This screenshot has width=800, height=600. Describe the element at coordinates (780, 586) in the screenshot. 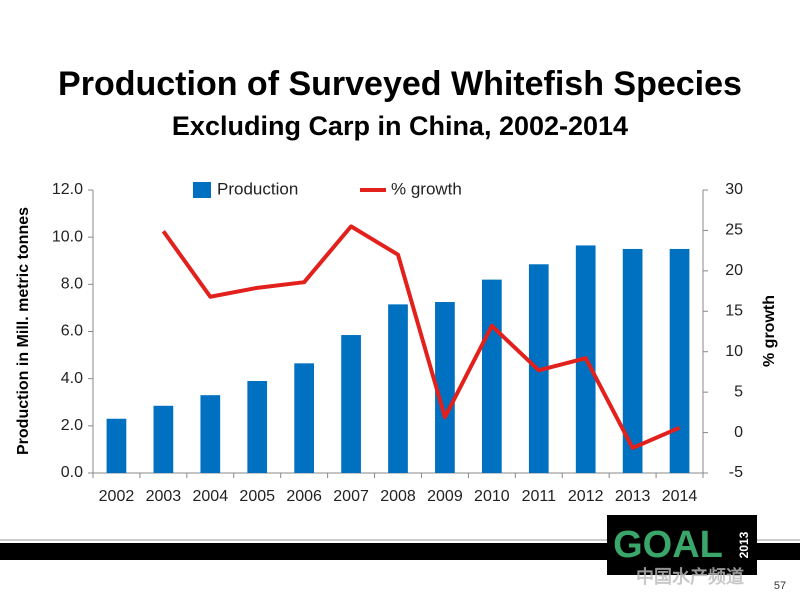

I see `page-number: 57` at that location.